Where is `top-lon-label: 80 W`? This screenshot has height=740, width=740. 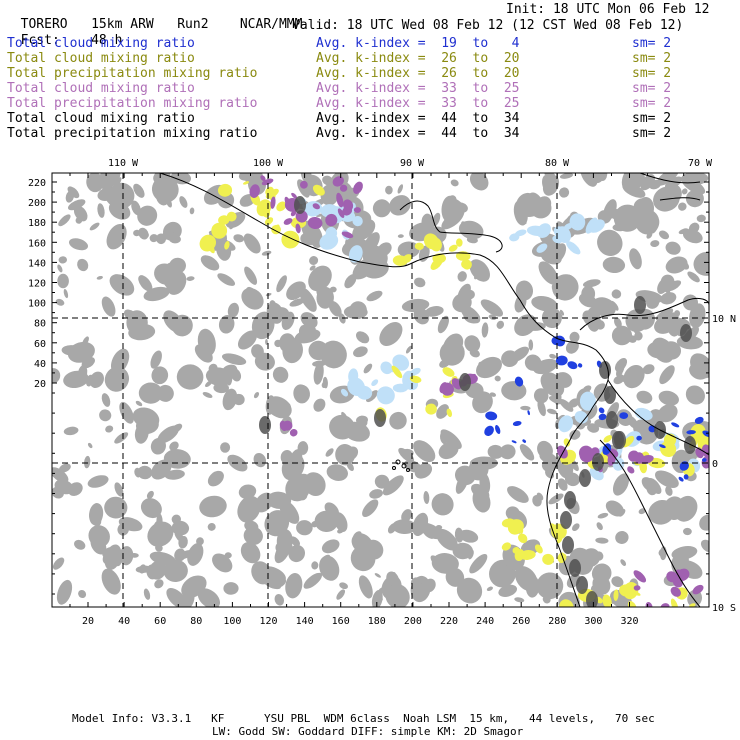 top-lon-label: 80 W is located at coordinates (557, 163).